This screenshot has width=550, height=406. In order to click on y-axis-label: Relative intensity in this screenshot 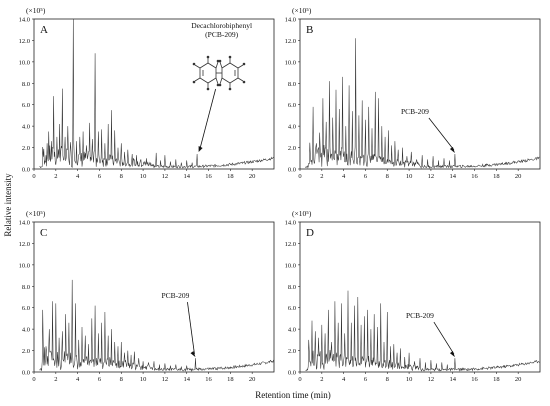, I will do `click(8, 205)`.